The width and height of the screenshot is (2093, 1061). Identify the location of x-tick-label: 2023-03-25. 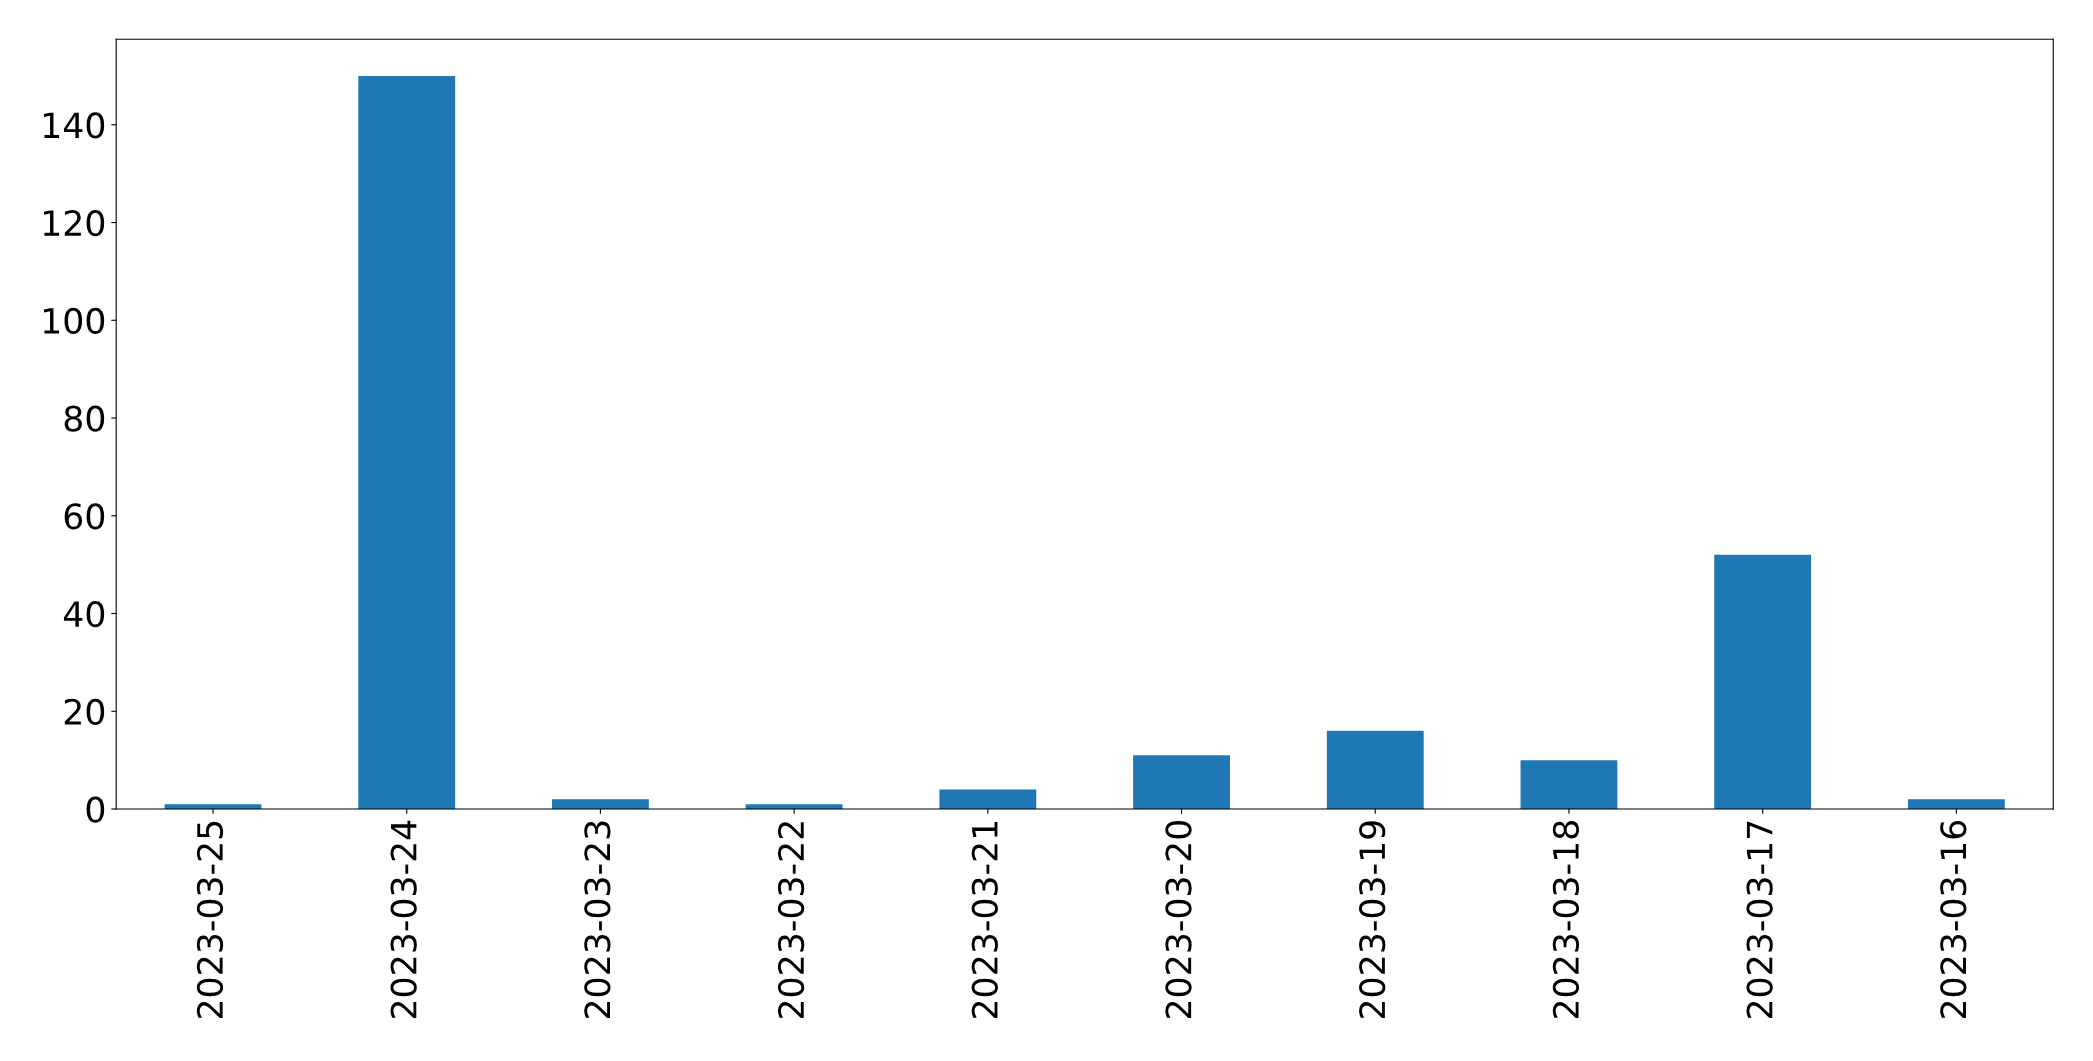
(210, 919).